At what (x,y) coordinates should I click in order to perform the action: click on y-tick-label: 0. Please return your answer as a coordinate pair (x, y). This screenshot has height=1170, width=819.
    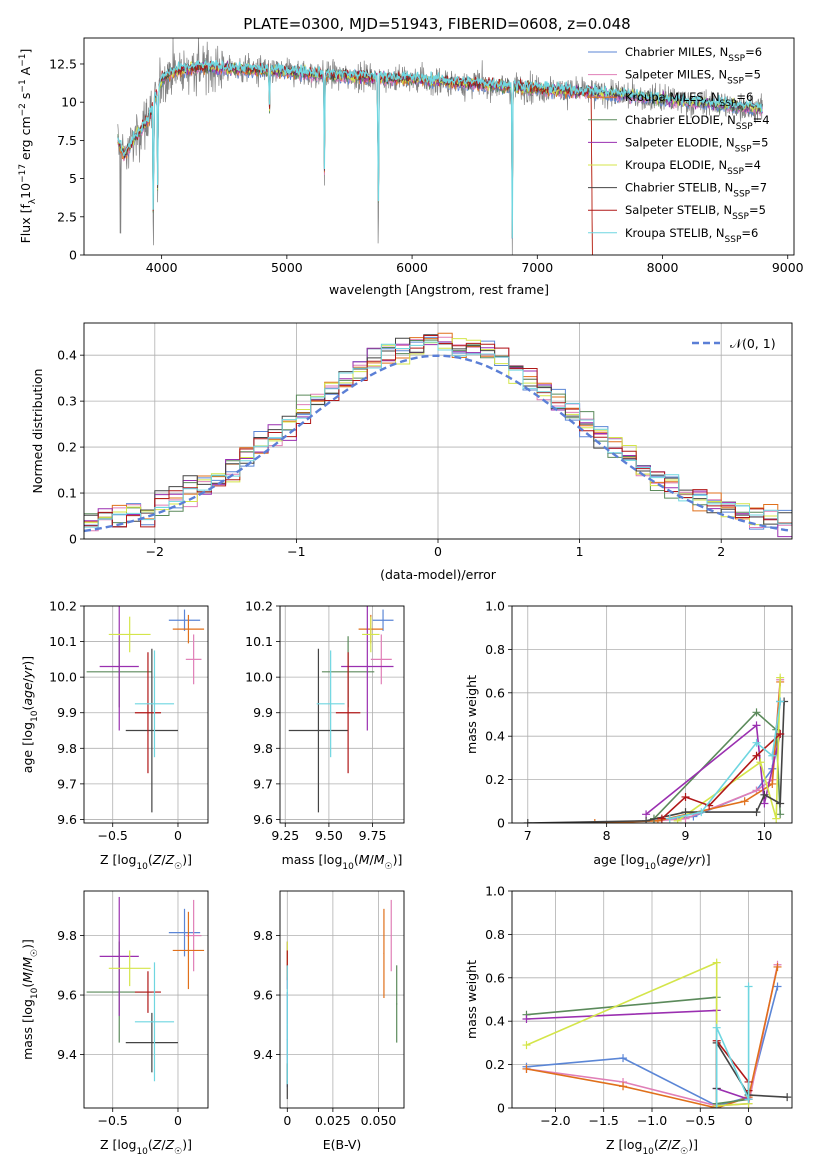
    Looking at the image, I should click on (501, 823).